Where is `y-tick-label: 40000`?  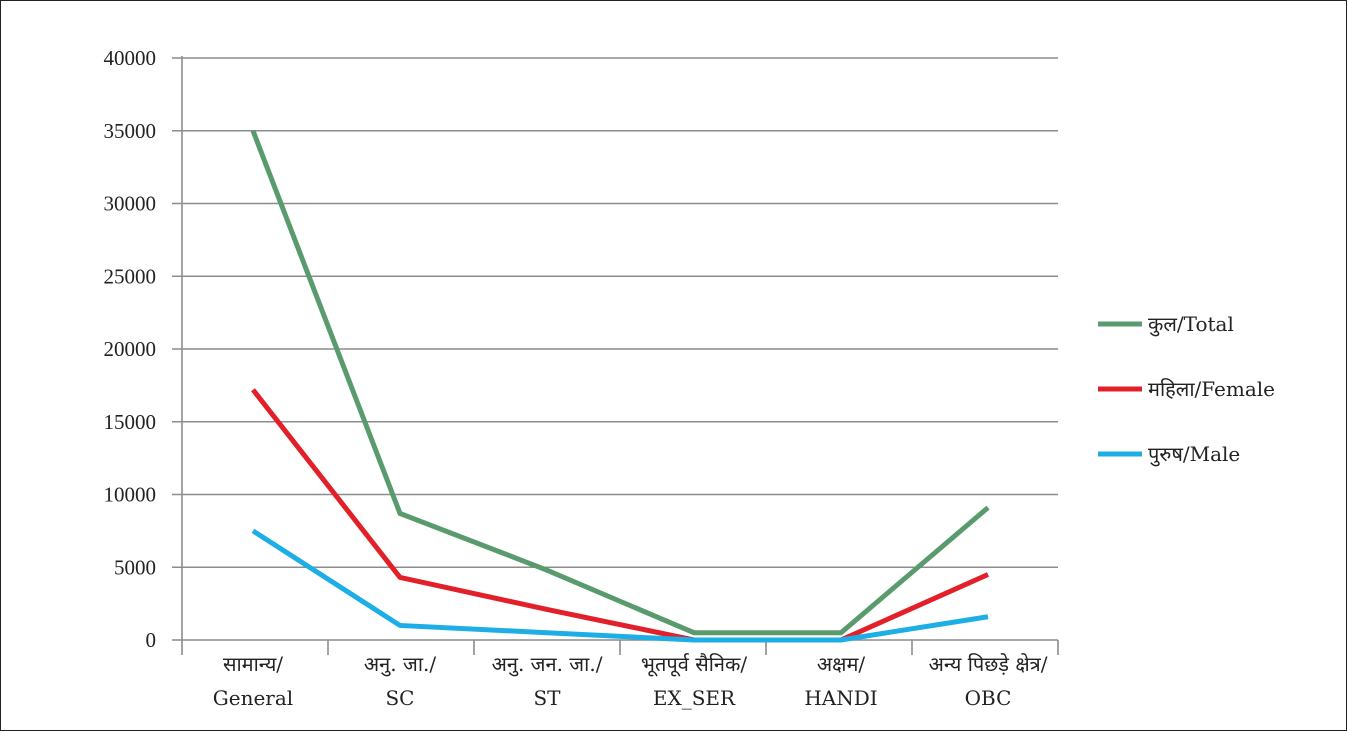 y-tick-label: 40000 is located at coordinates (130, 58).